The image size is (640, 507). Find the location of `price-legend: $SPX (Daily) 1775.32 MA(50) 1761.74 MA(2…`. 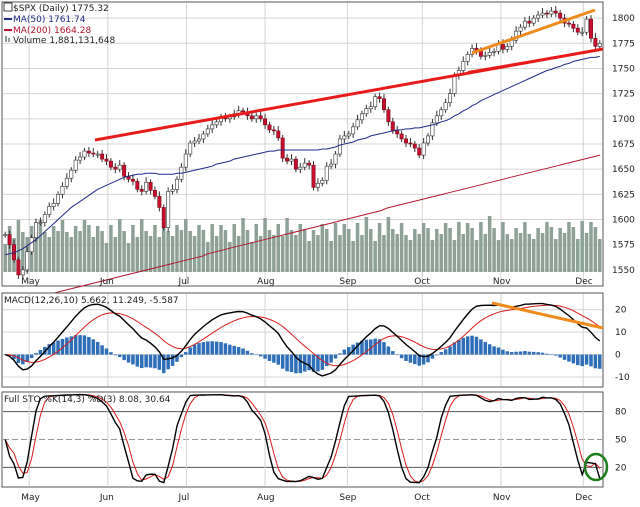

price-legend: $SPX (Daily) 1775.32 MA(50) 1761.74 MA(2… is located at coordinates (59, 24).